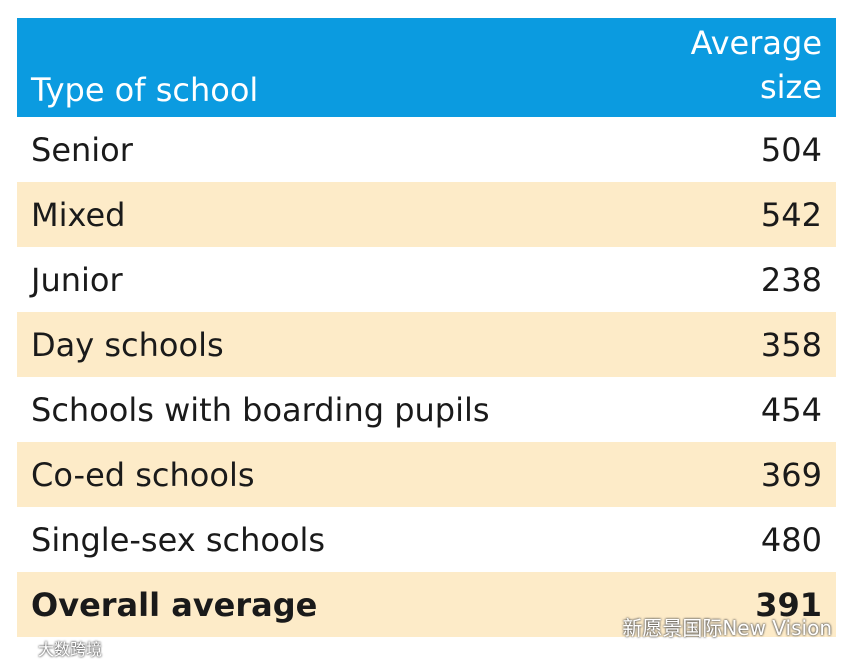 The image size is (860, 662). I want to click on cell: 480, so click(791, 539).